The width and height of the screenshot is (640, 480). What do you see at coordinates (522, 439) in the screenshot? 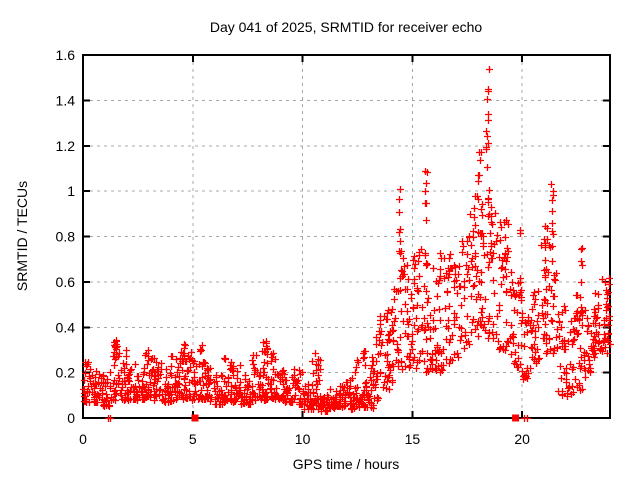
I see `x-tick-label: 20` at bounding box center [522, 439].